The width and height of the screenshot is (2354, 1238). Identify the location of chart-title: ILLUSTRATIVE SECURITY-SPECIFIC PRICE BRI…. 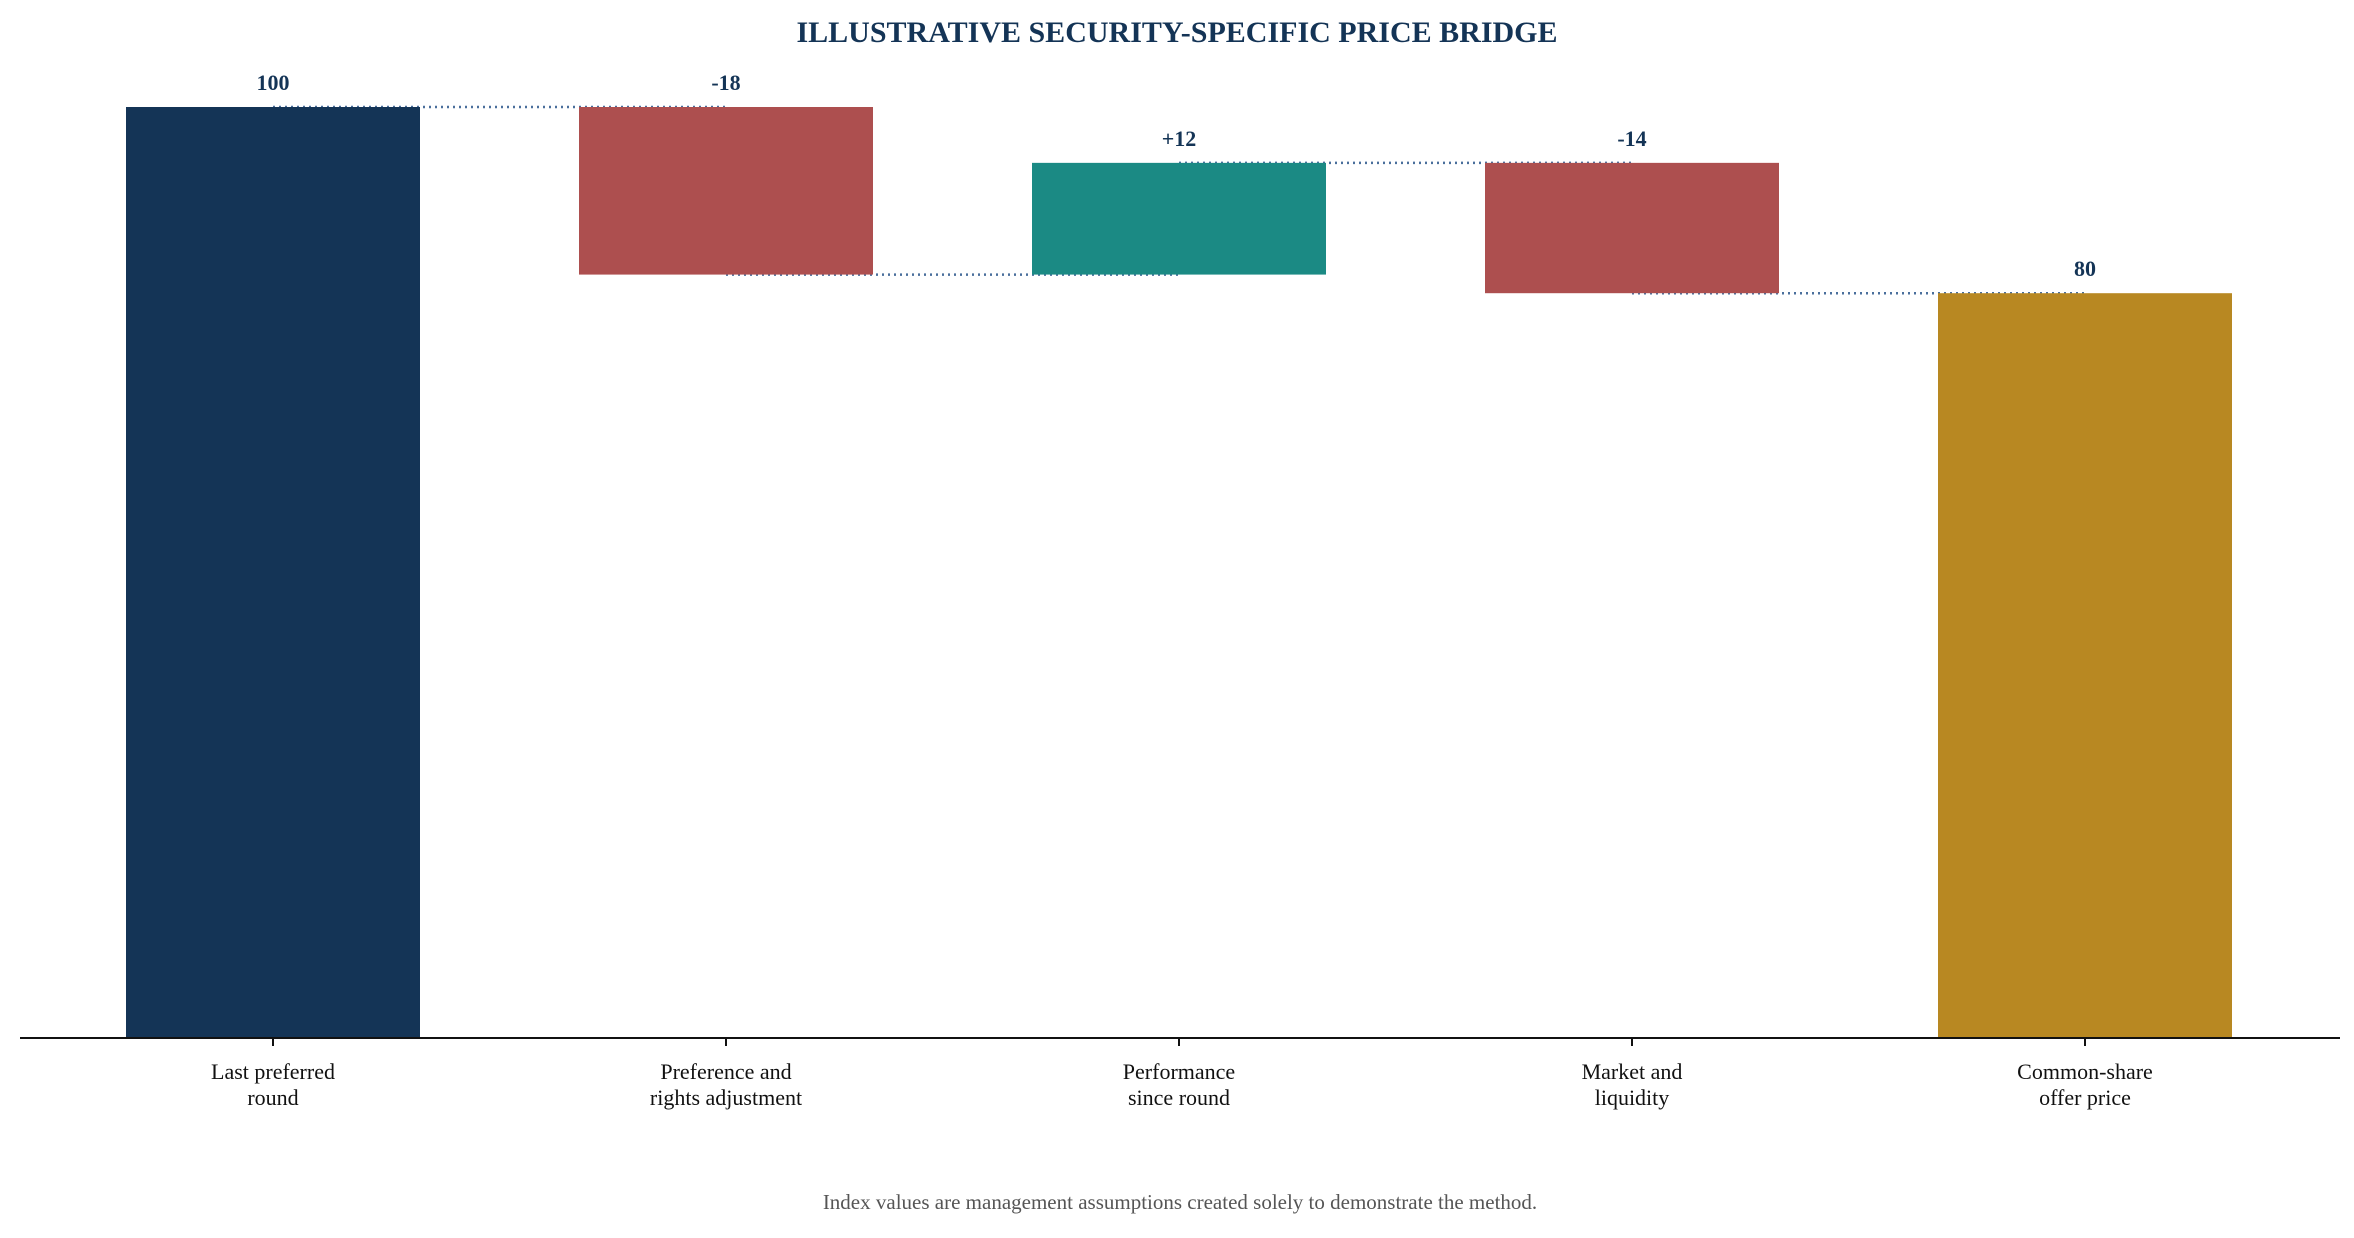
(1176, 32).